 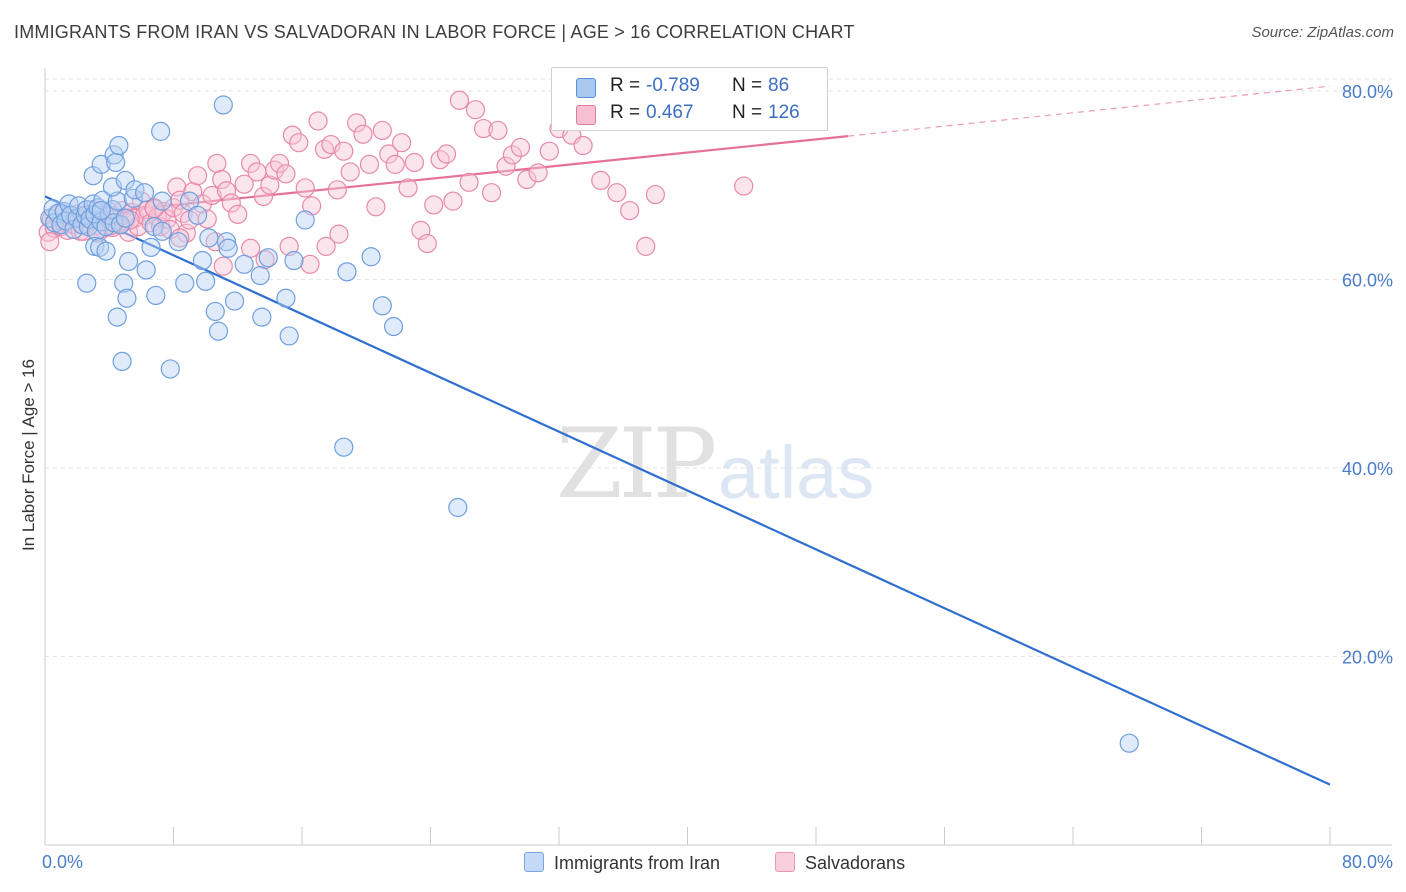 What do you see at coordinates (673, 85) in the screenshot?
I see `r-value-iran: -0.789` at bounding box center [673, 85].